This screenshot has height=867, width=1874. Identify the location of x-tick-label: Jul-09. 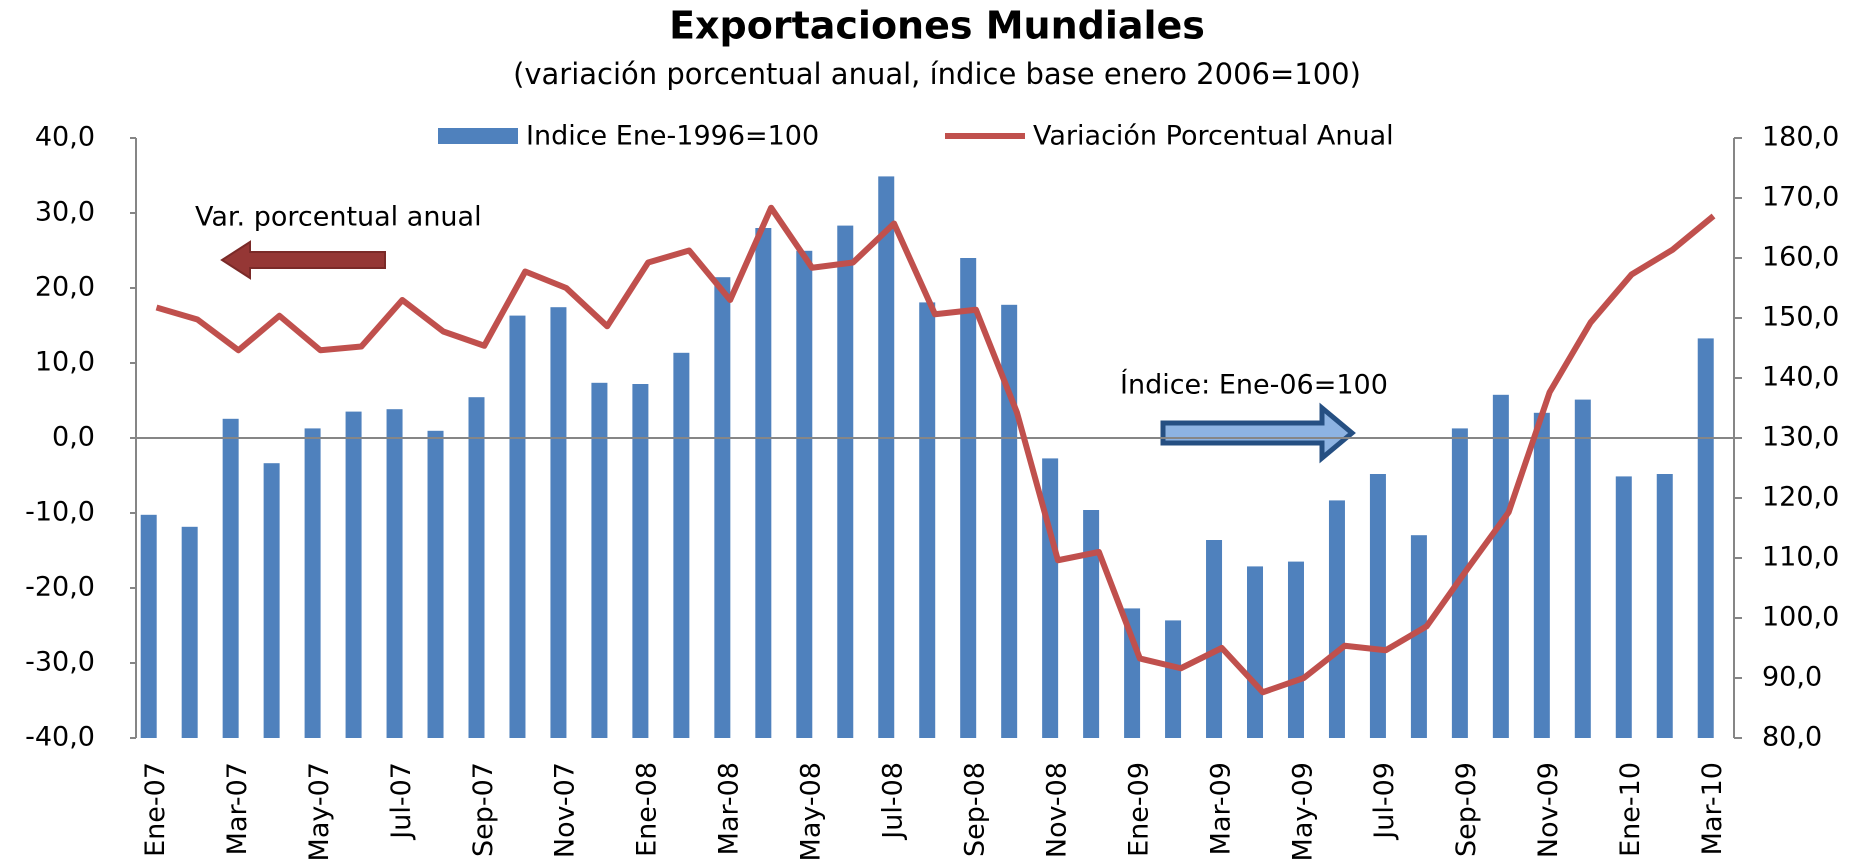
(1384, 801).